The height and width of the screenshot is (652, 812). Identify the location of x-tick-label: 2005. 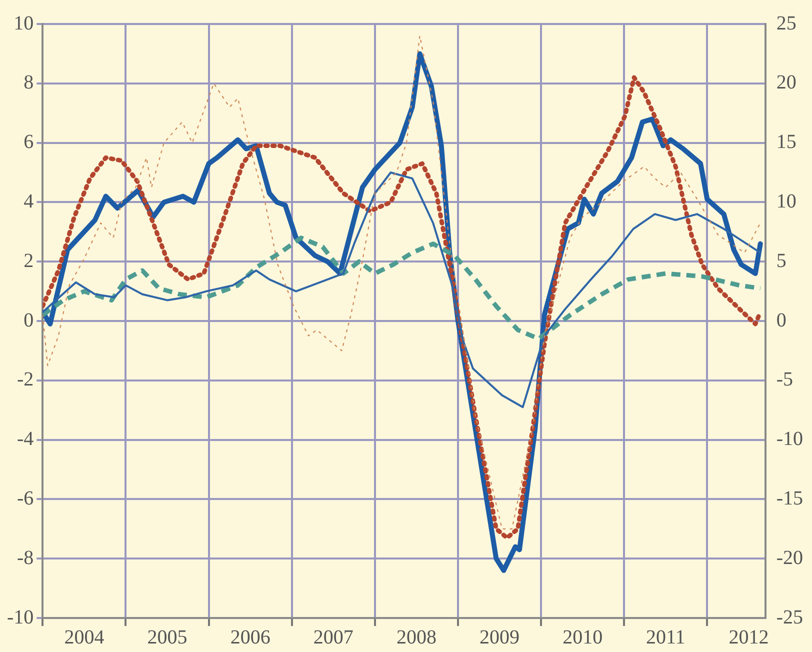
(167, 637).